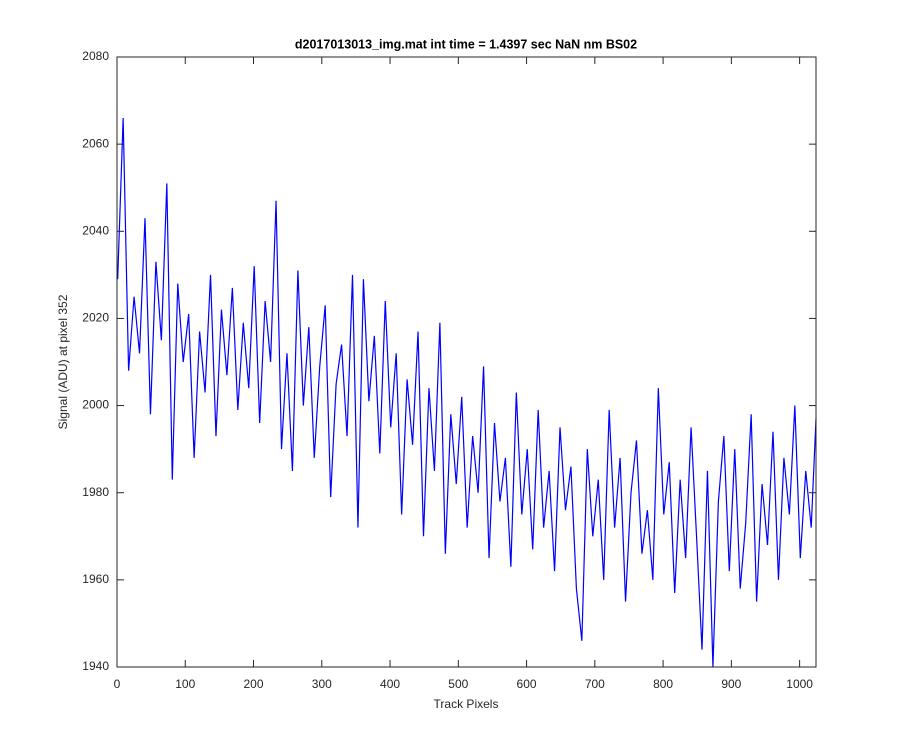 Image resolution: width=900 pixels, height=750 pixels. Describe the element at coordinates (322, 684) in the screenshot. I see `x-tick-label: 300` at that location.